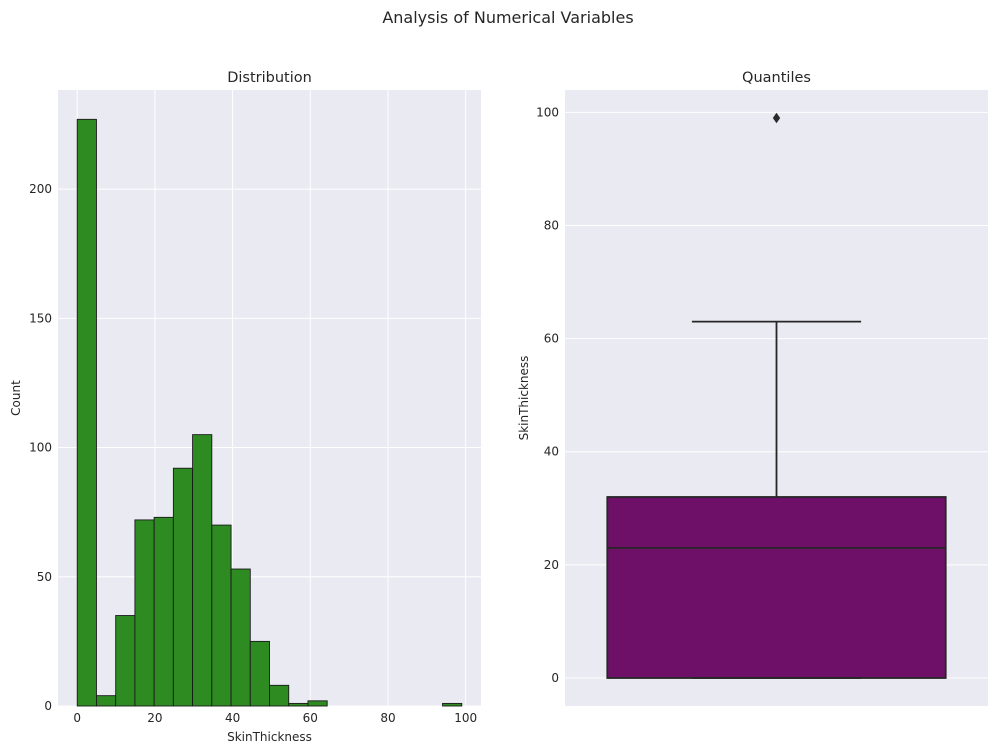 Image resolution: width=997 pixels, height=754 pixels. Describe the element at coordinates (776, 118) in the screenshot. I see `boxplot-outlier` at that location.